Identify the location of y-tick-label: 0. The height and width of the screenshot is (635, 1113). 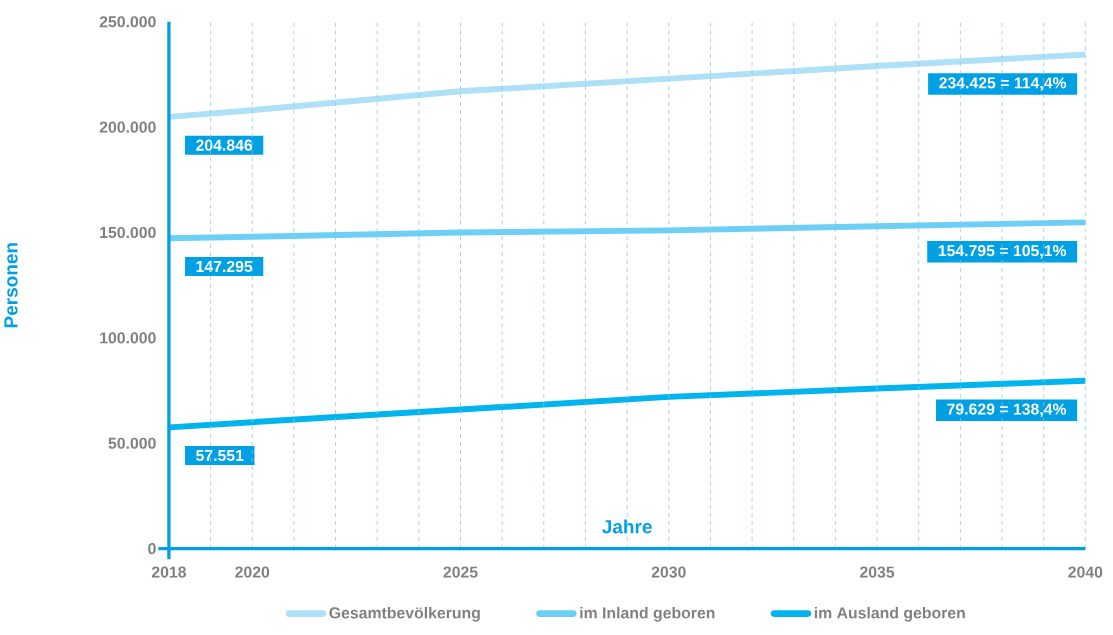
(152, 549).